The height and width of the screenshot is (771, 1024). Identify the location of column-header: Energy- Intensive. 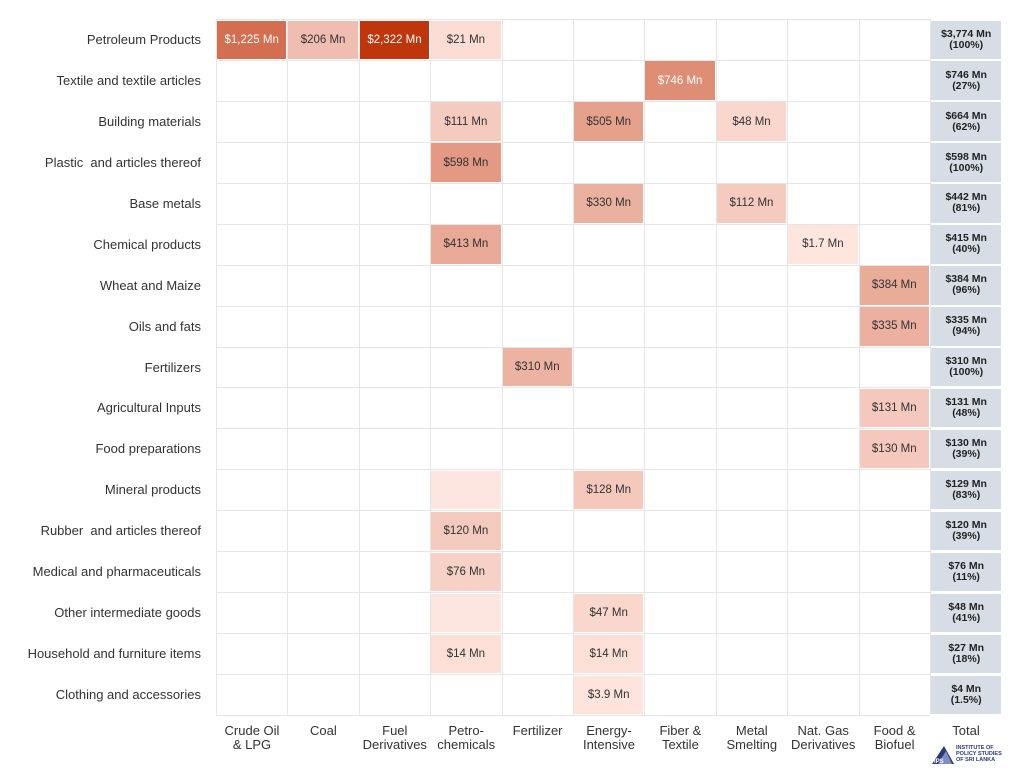
(609, 737).